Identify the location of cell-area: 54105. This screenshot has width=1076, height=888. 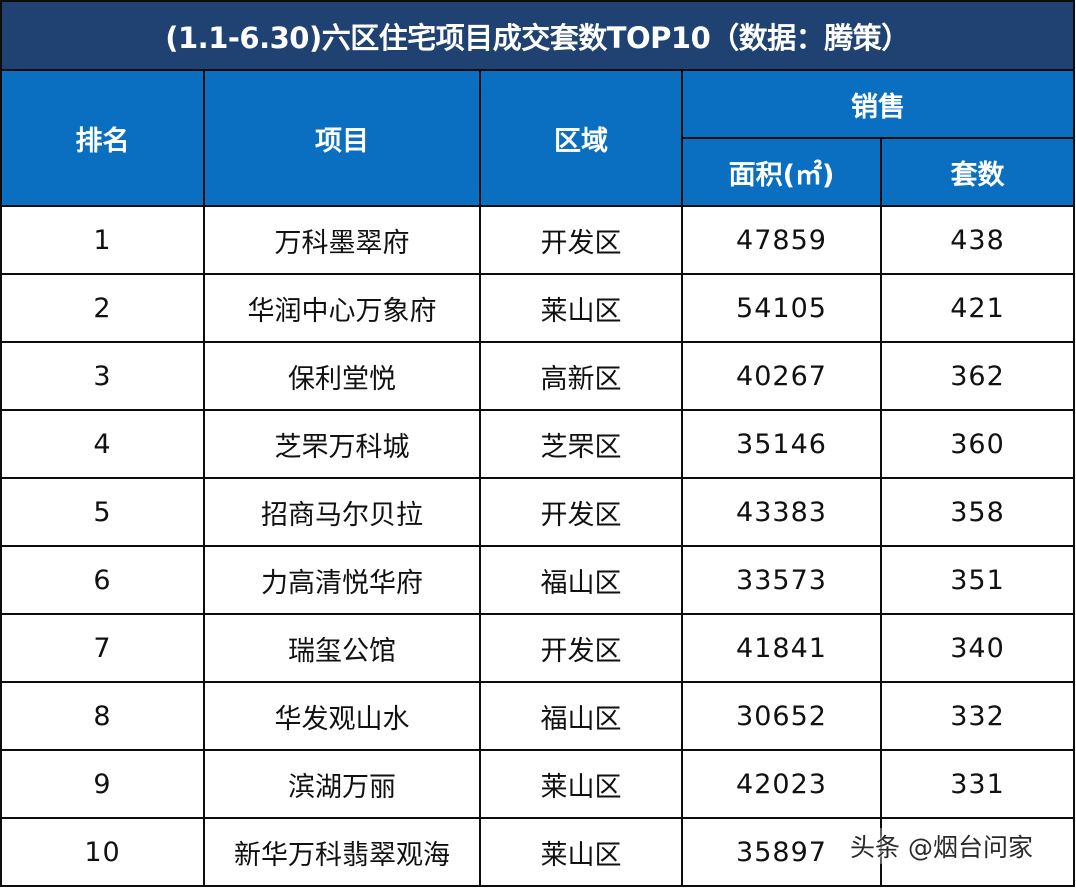
(781, 308).